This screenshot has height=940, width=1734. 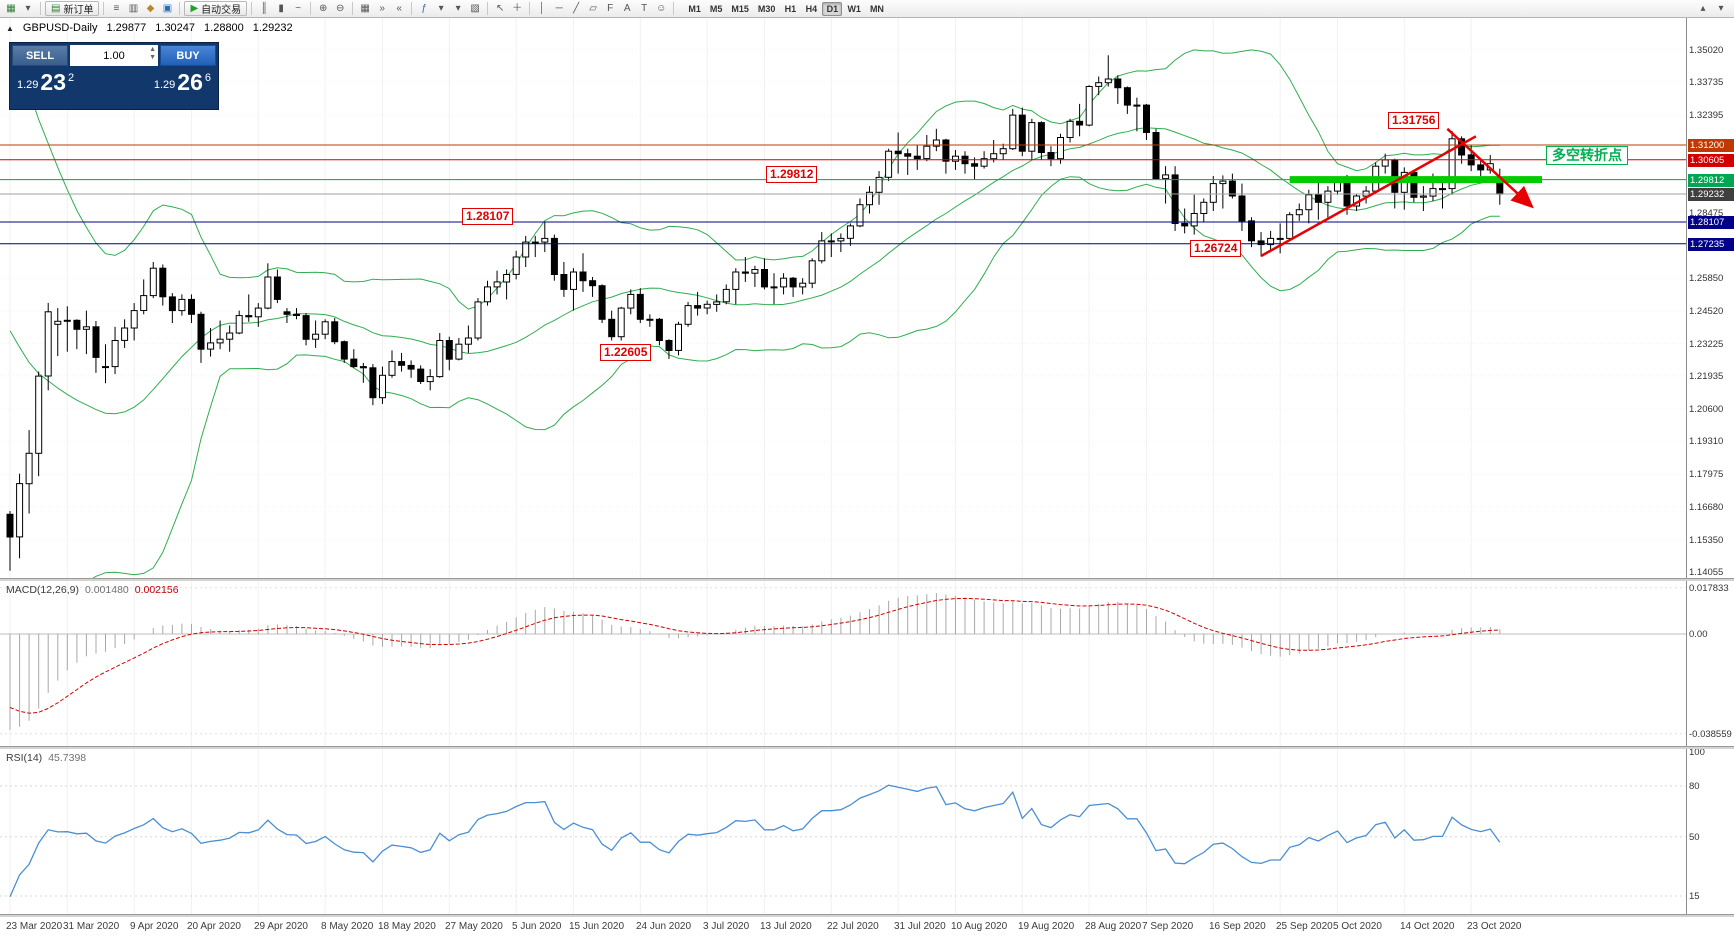 What do you see at coordinates (40, 55) in the screenshot?
I see `sell-button: SELL` at bounding box center [40, 55].